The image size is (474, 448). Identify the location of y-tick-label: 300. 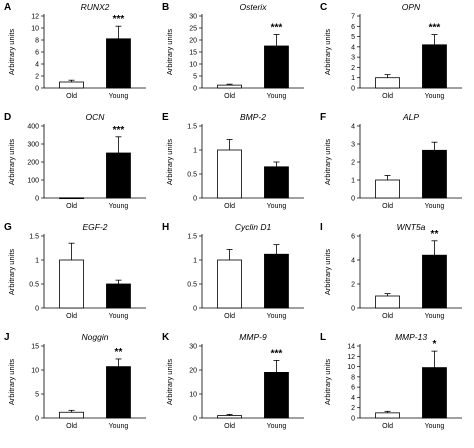
(33, 145).